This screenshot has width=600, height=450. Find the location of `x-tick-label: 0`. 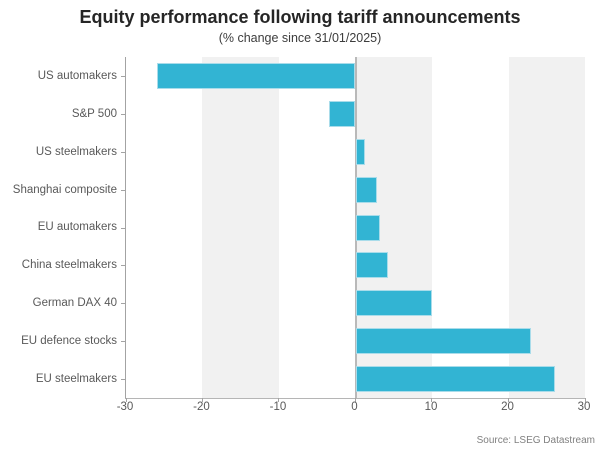

x-tick-label: 0 is located at coordinates (354, 407).